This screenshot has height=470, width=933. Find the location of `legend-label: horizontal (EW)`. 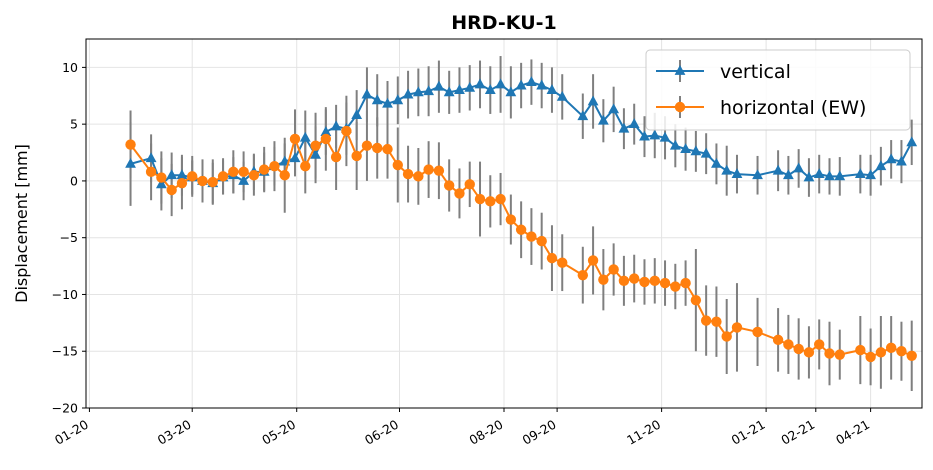

legend-label: horizontal (EW) is located at coordinates (793, 108).